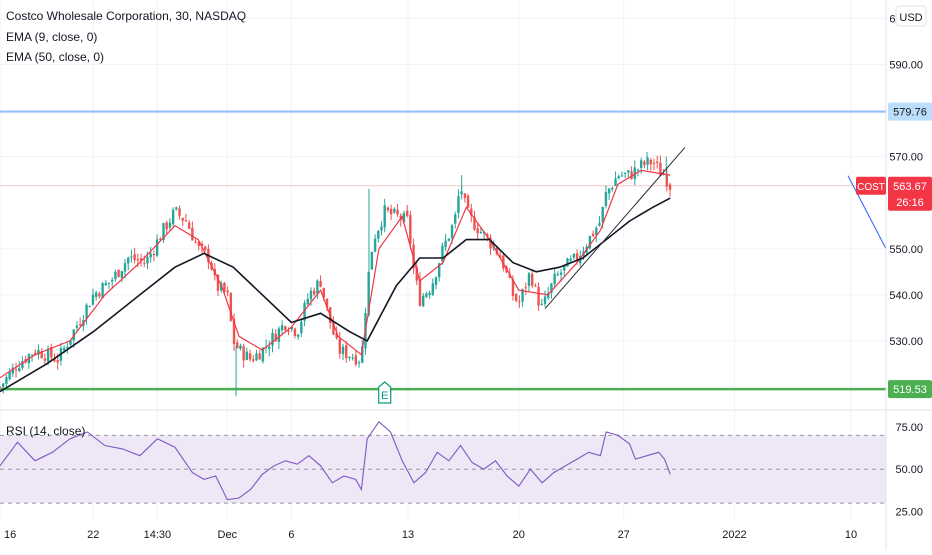 The image size is (932, 555). I want to click on rsi-guide-lines, so click(443, 469).